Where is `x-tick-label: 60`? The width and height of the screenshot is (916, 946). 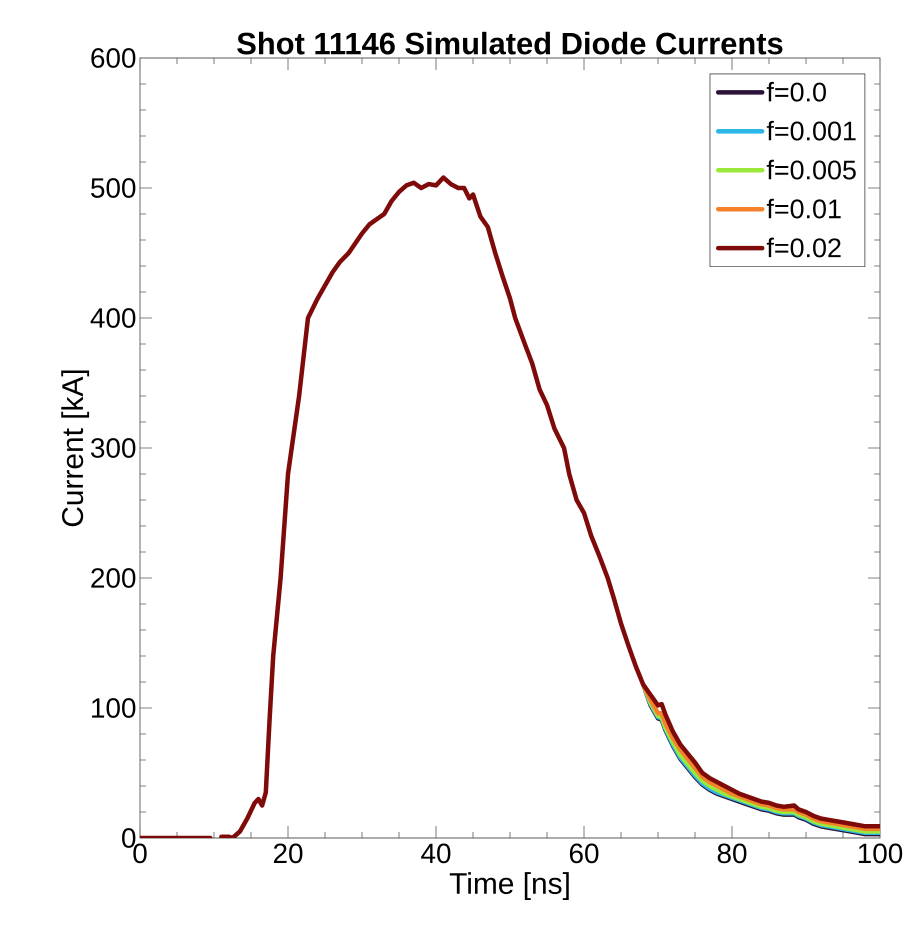 x-tick-label: 60 is located at coordinates (584, 854).